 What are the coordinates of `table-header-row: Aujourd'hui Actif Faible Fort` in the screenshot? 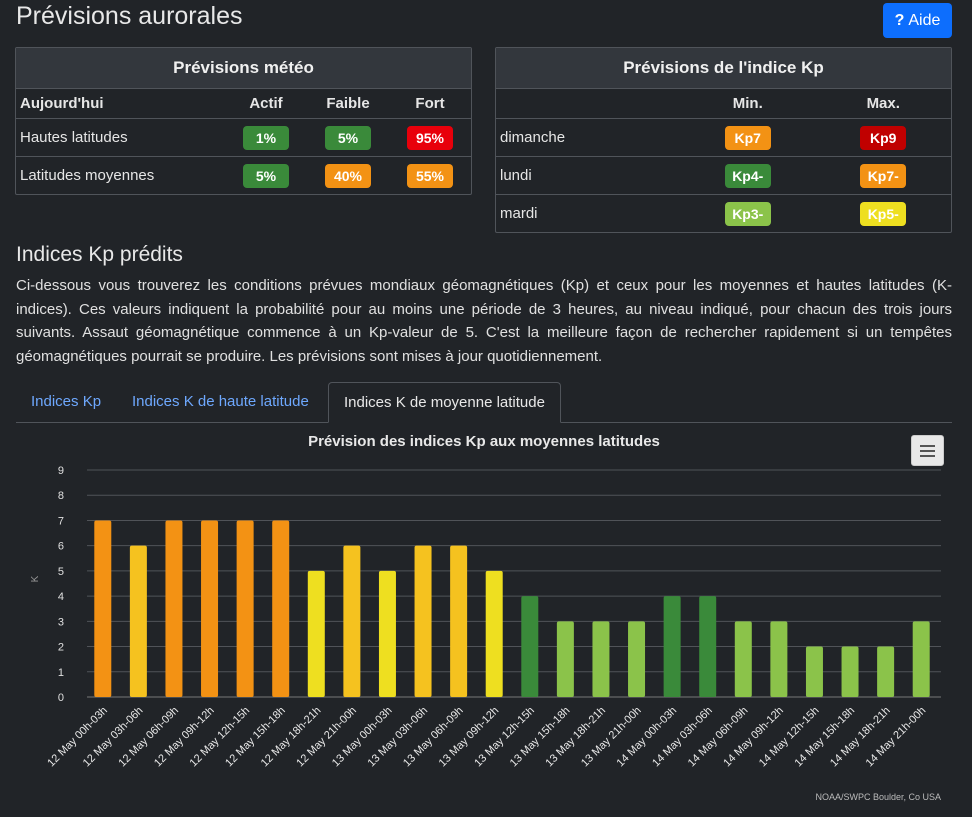 It's located at (243, 104).